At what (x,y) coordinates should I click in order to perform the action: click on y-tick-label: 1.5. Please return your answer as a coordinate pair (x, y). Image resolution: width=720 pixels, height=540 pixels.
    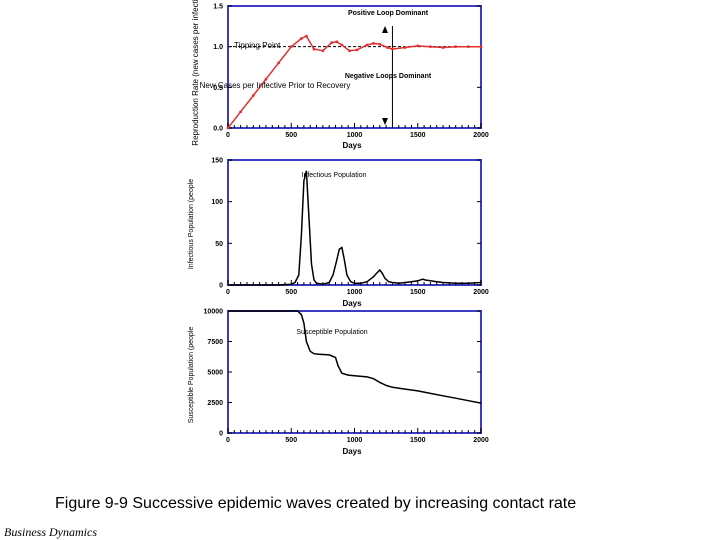
    Looking at the image, I should click on (218, 7).